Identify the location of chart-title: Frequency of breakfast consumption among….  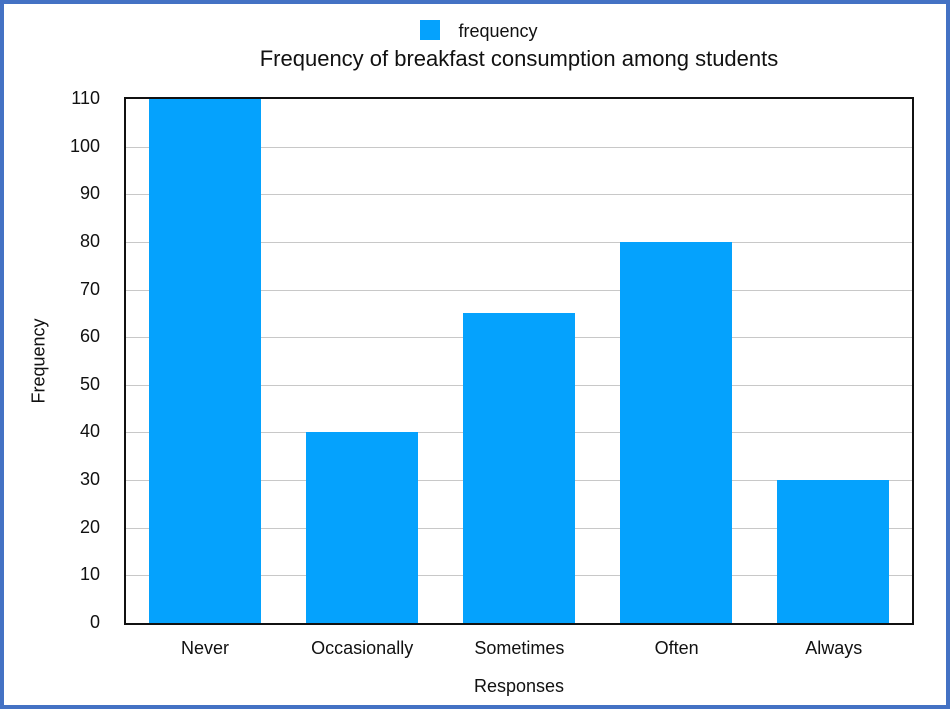
(519, 58).